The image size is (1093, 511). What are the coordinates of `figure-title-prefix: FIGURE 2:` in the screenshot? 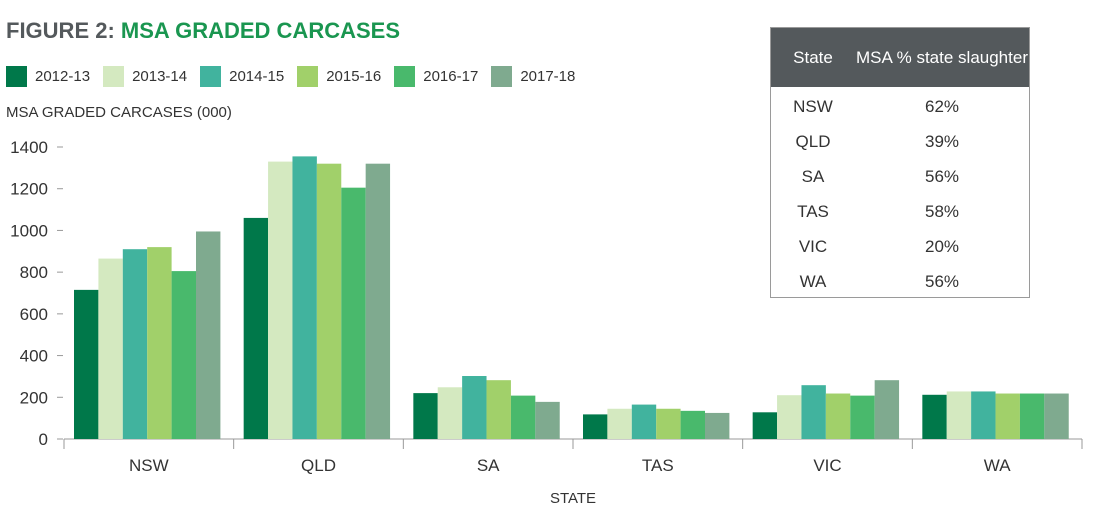 It's located at (63, 30).